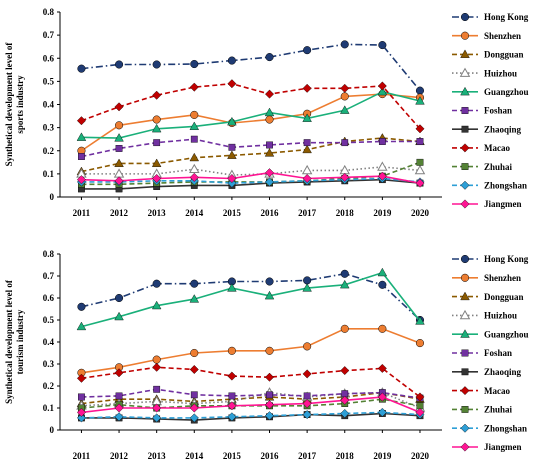 The width and height of the screenshot is (550, 468). What do you see at coordinates (500, 73) in the screenshot?
I see `legend-label-huizhou: Huizhou` at bounding box center [500, 73].